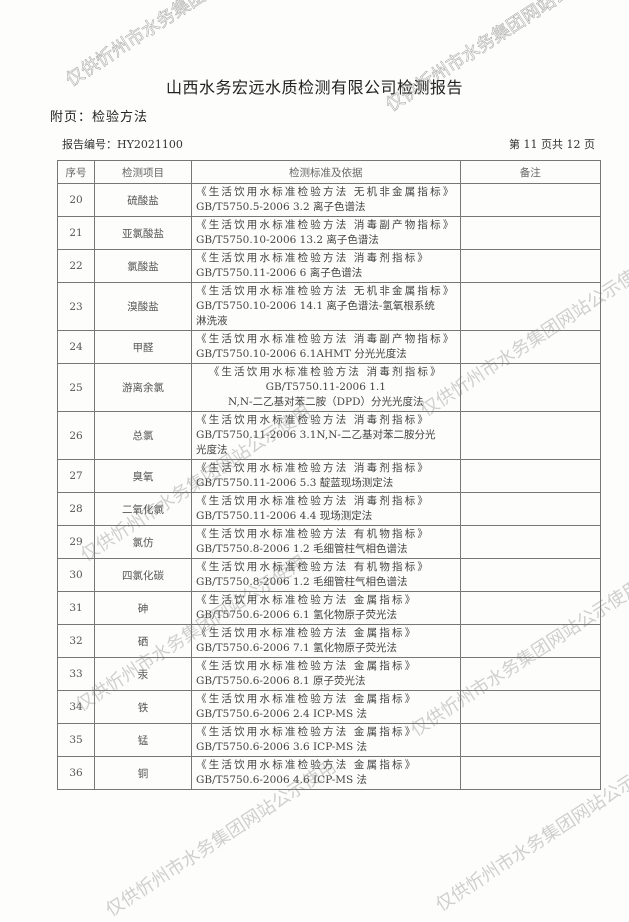  What do you see at coordinates (76, 542) in the screenshot?
I see `row-number: 29` at bounding box center [76, 542].